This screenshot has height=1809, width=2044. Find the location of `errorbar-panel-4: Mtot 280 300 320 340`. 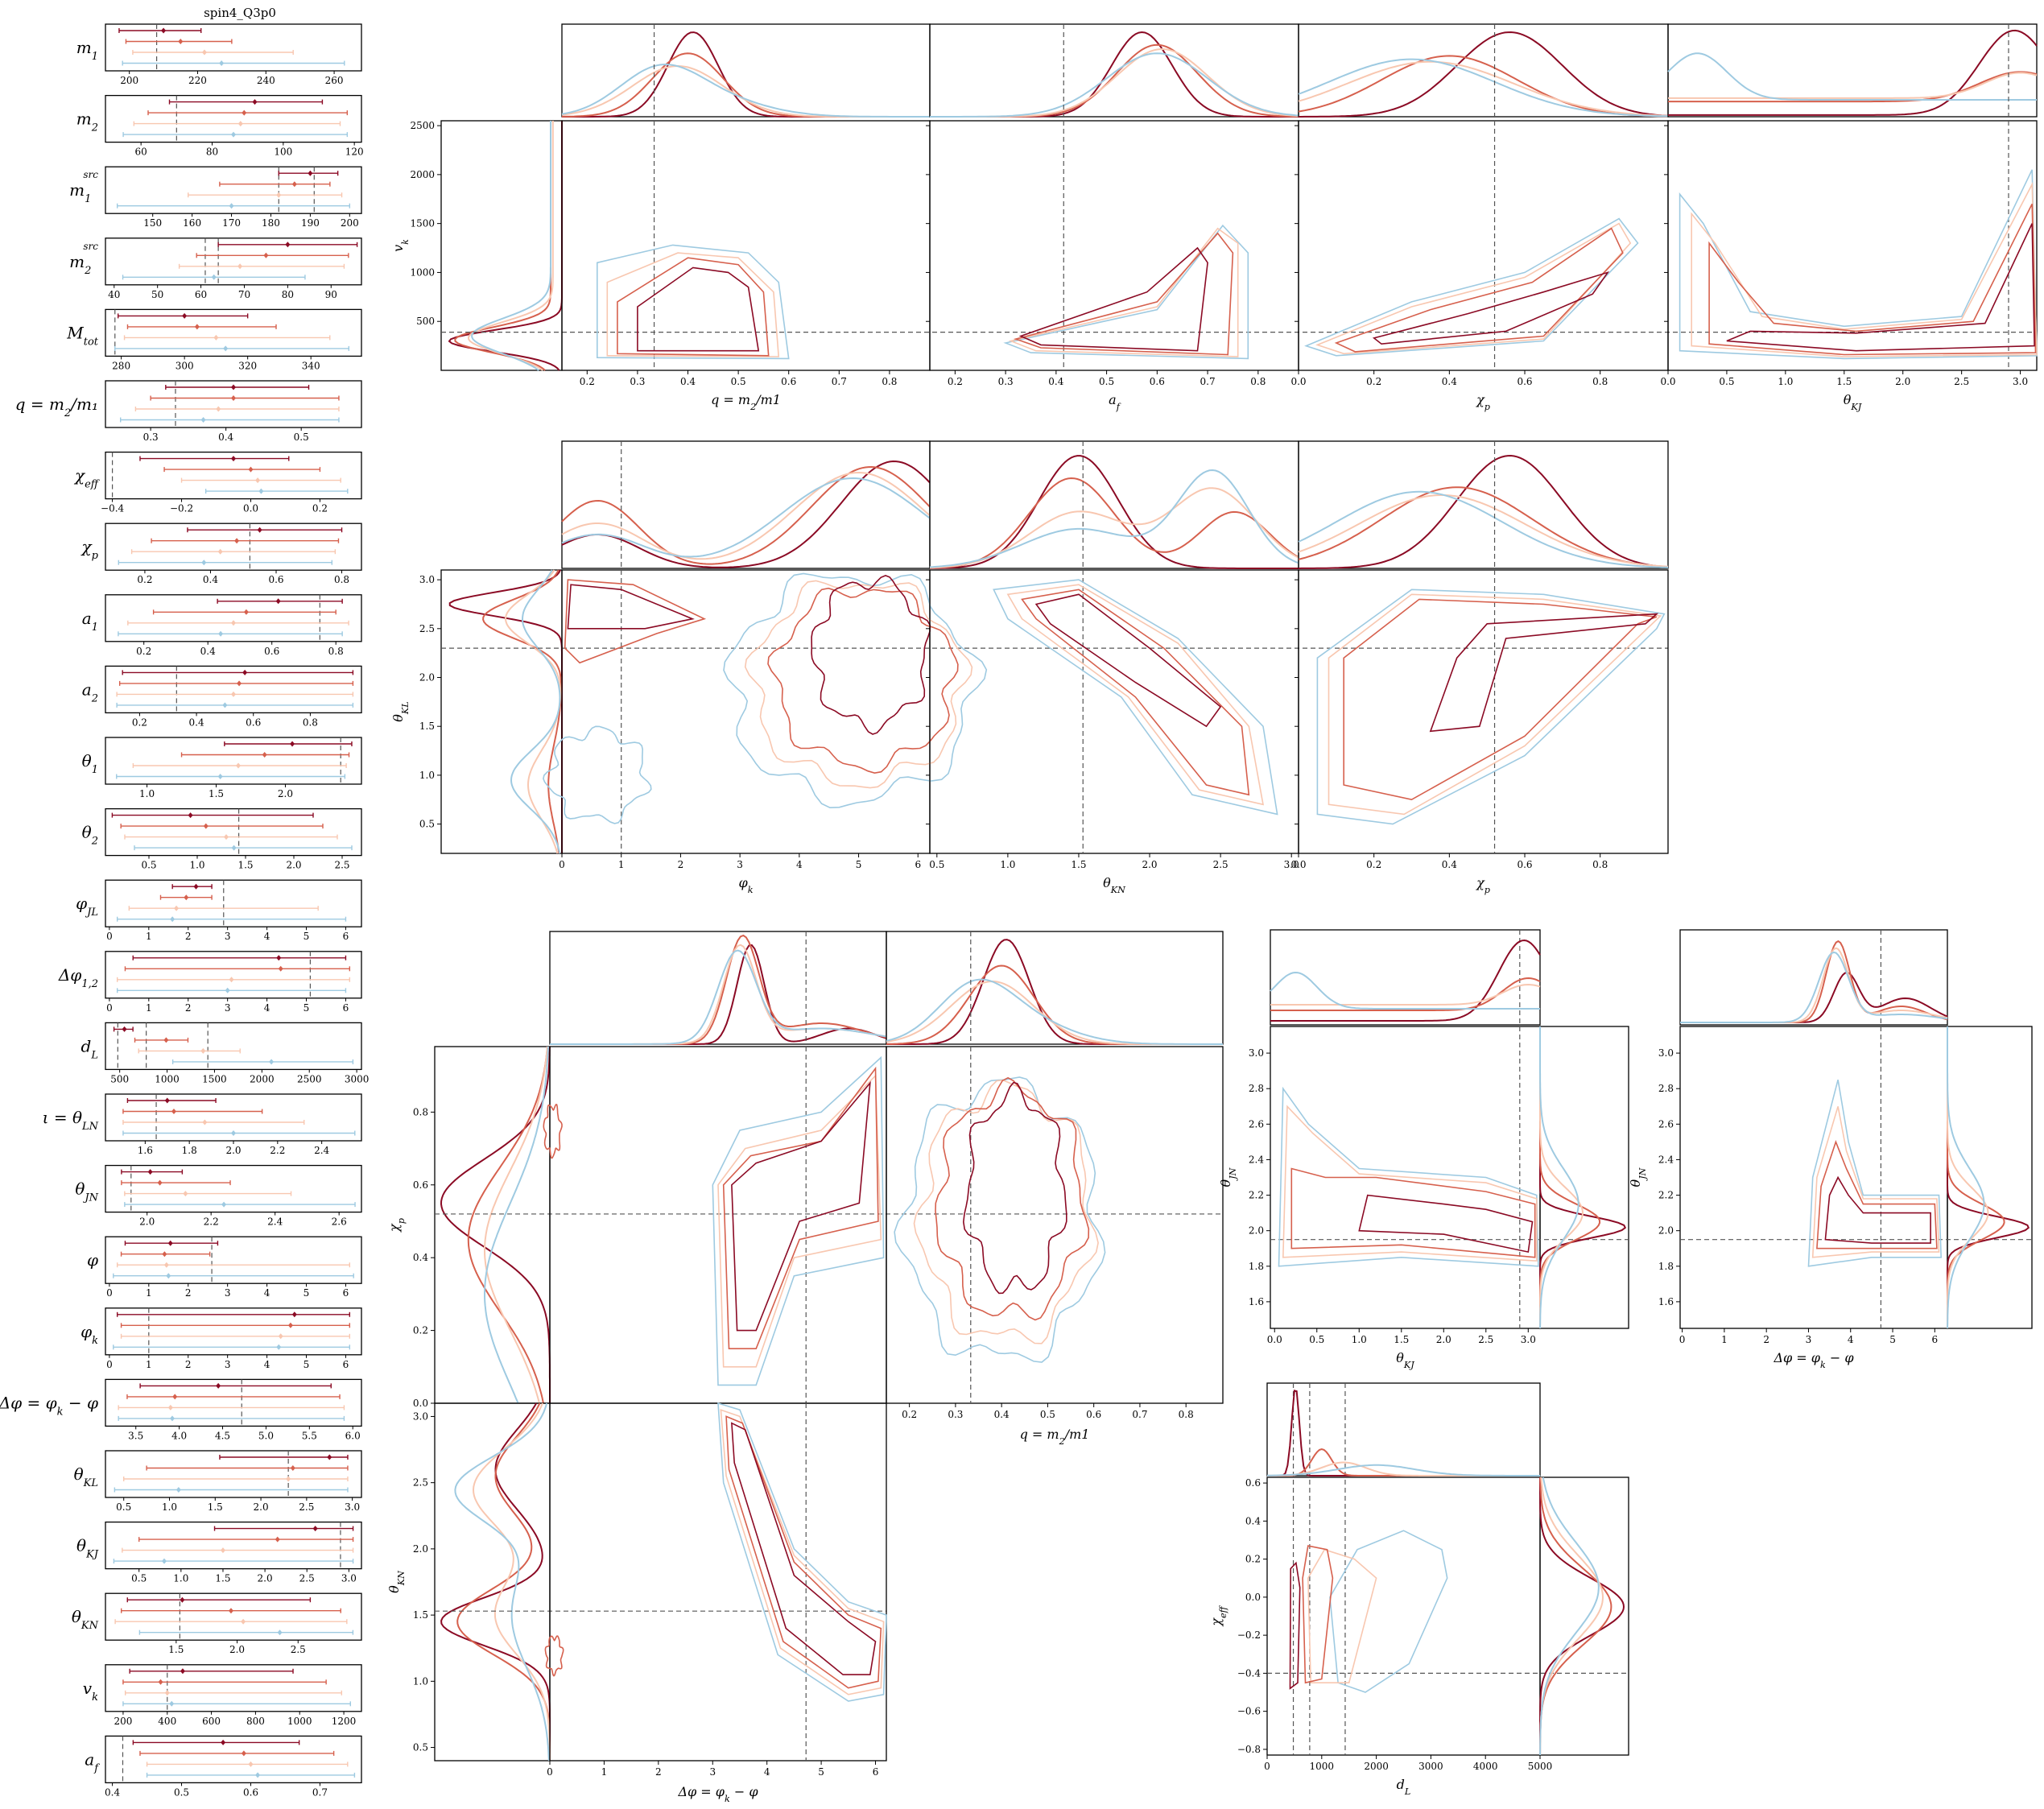

errorbar-panel-4: Mtot 280 300 320 340 is located at coordinates (214, 339).